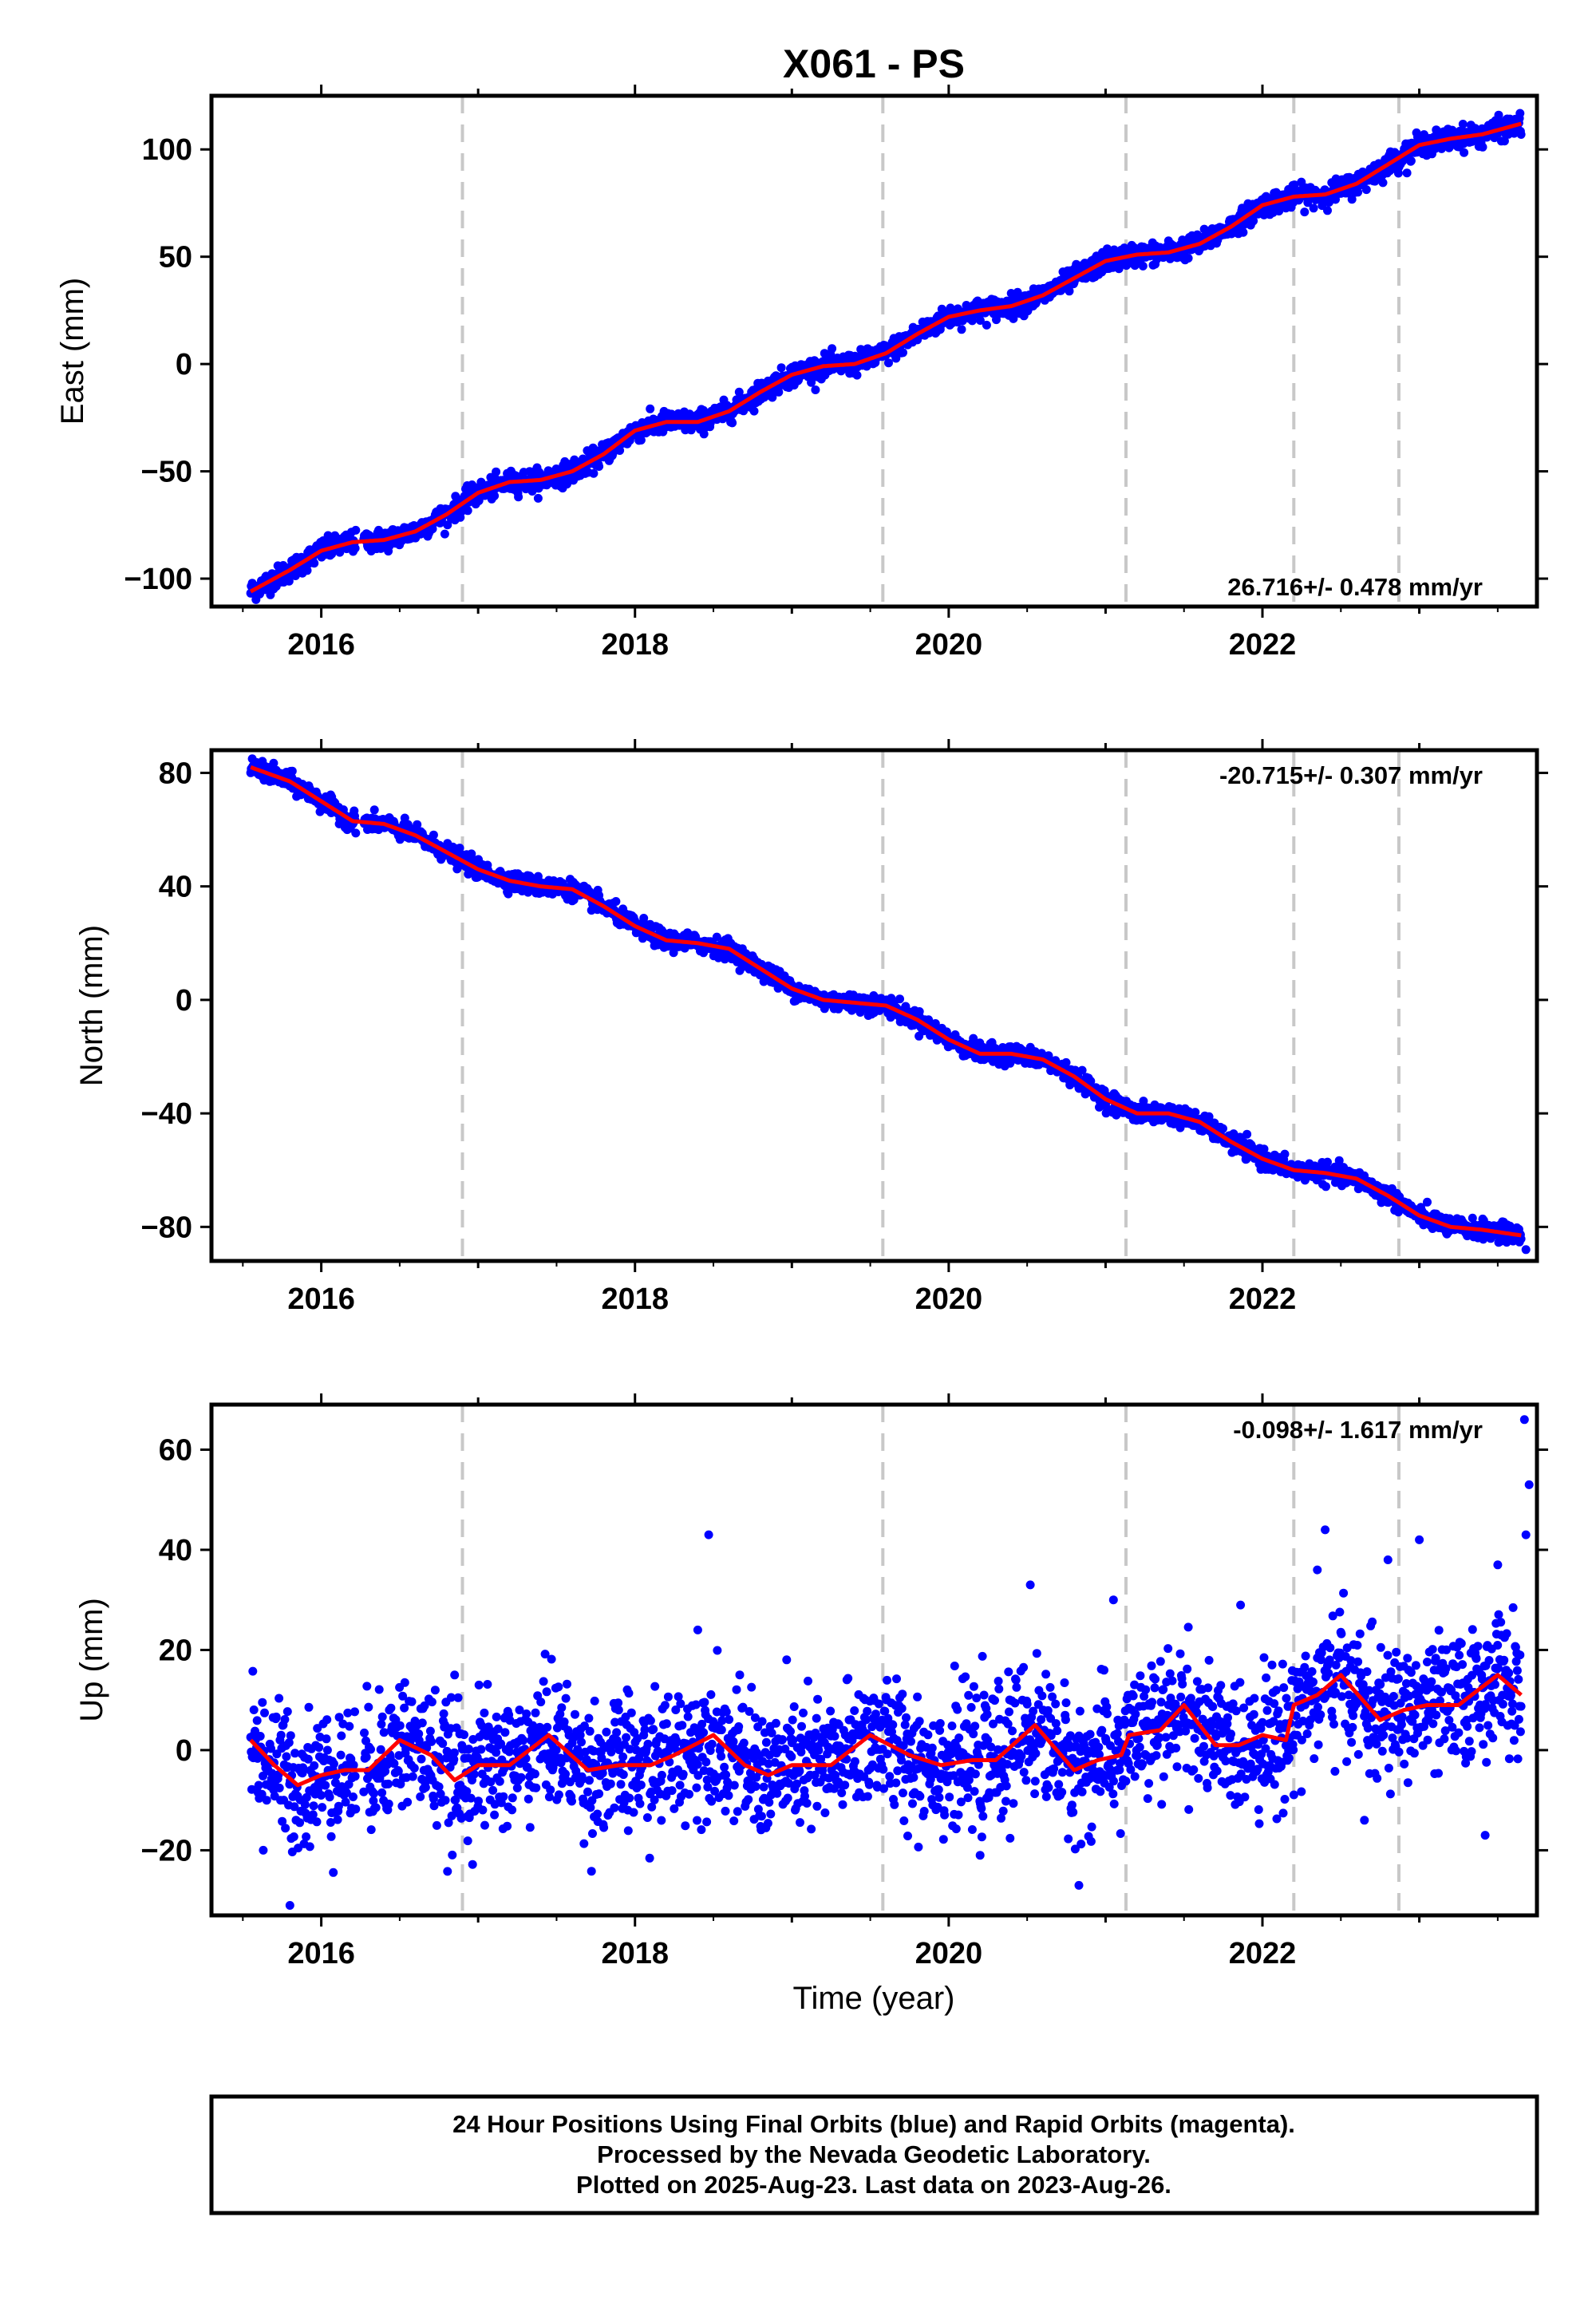 This screenshot has height=2316, width=1596. What do you see at coordinates (949, 1299) in the screenshot?
I see `north-x-tick-label: 2020` at bounding box center [949, 1299].